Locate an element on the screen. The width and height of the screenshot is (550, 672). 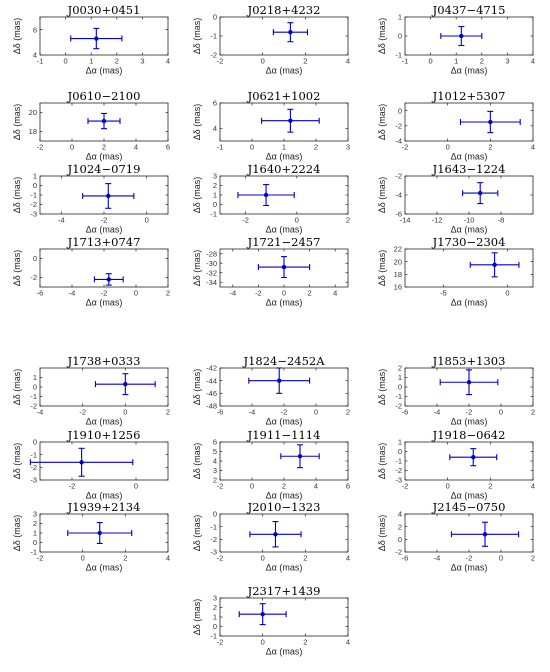
panel-title: J0610−2100 is located at coordinates (104, 96).